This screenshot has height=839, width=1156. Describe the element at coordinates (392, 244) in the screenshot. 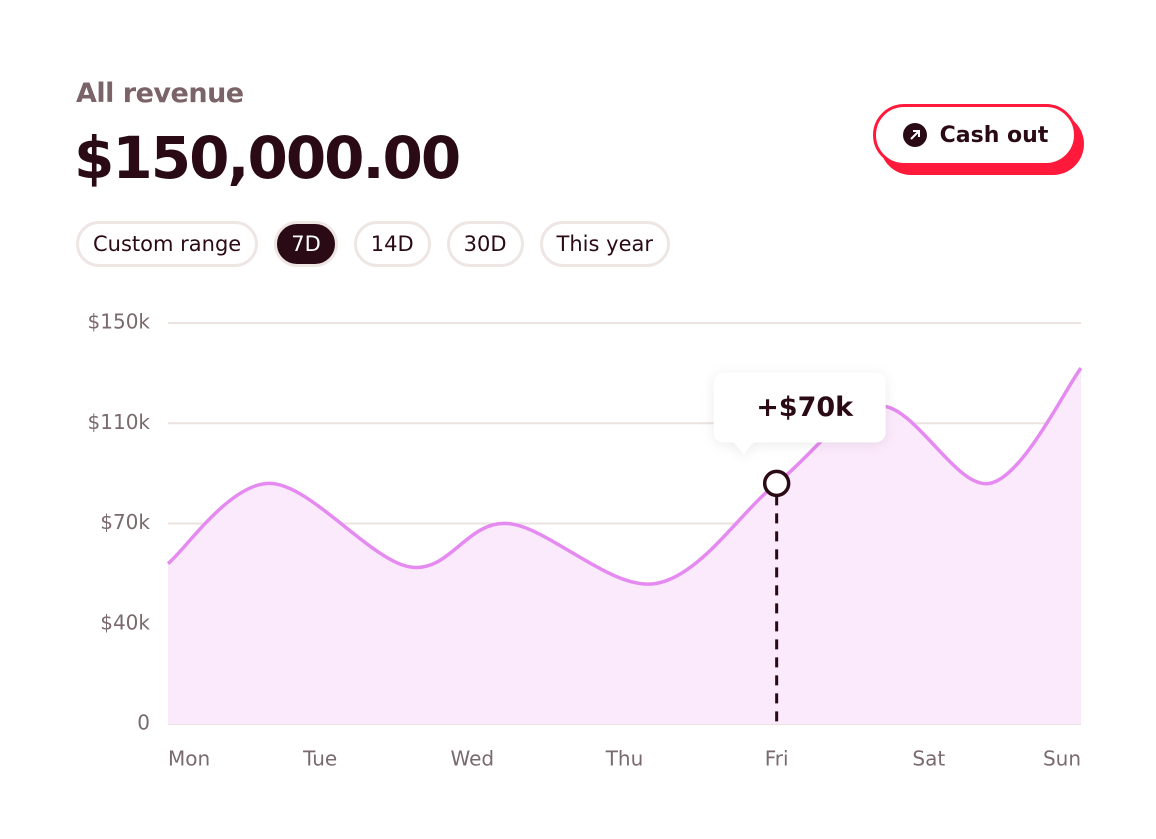

I see `range-filter: 14D` at that location.